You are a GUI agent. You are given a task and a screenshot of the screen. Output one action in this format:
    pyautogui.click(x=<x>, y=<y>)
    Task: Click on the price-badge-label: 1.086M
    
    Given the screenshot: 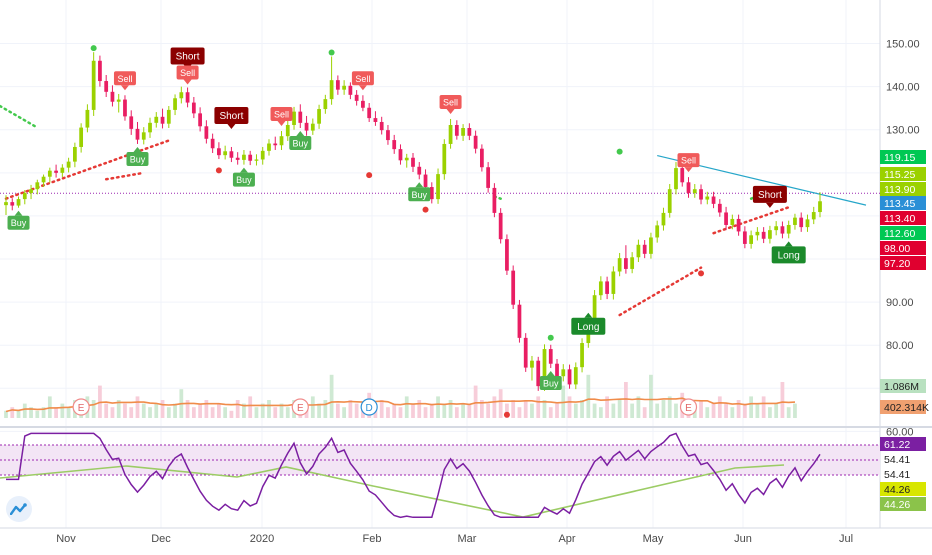 What is the action you would take?
    pyautogui.click(x=901, y=387)
    